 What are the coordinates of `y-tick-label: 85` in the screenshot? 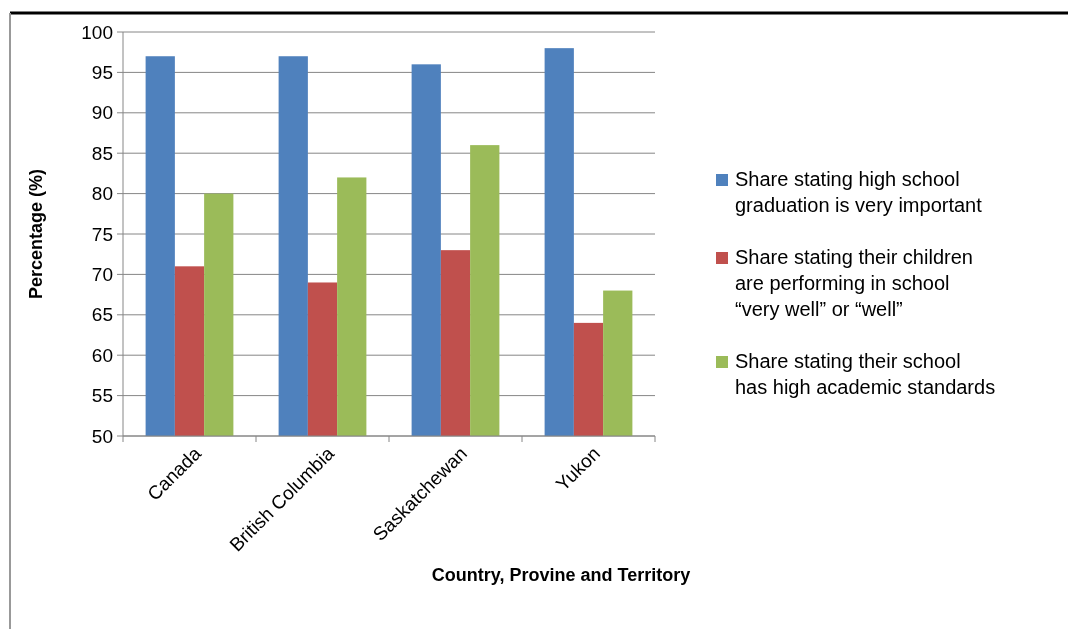 It's located at (102, 153).